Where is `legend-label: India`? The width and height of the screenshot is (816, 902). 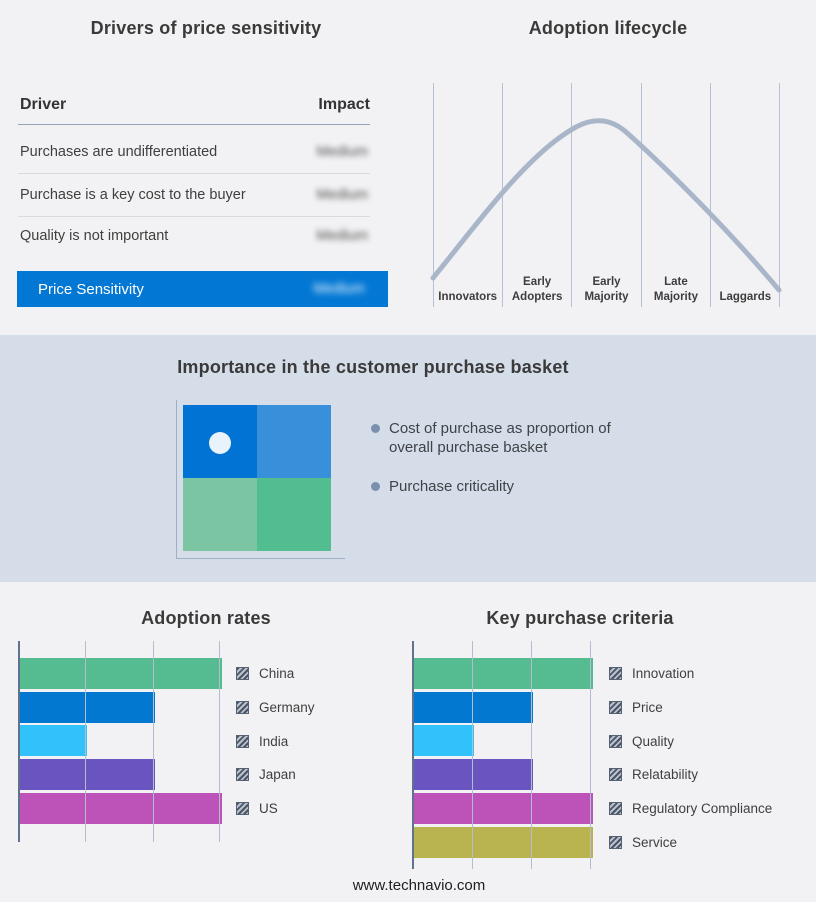 legend-label: India is located at coordinates (274, 741).